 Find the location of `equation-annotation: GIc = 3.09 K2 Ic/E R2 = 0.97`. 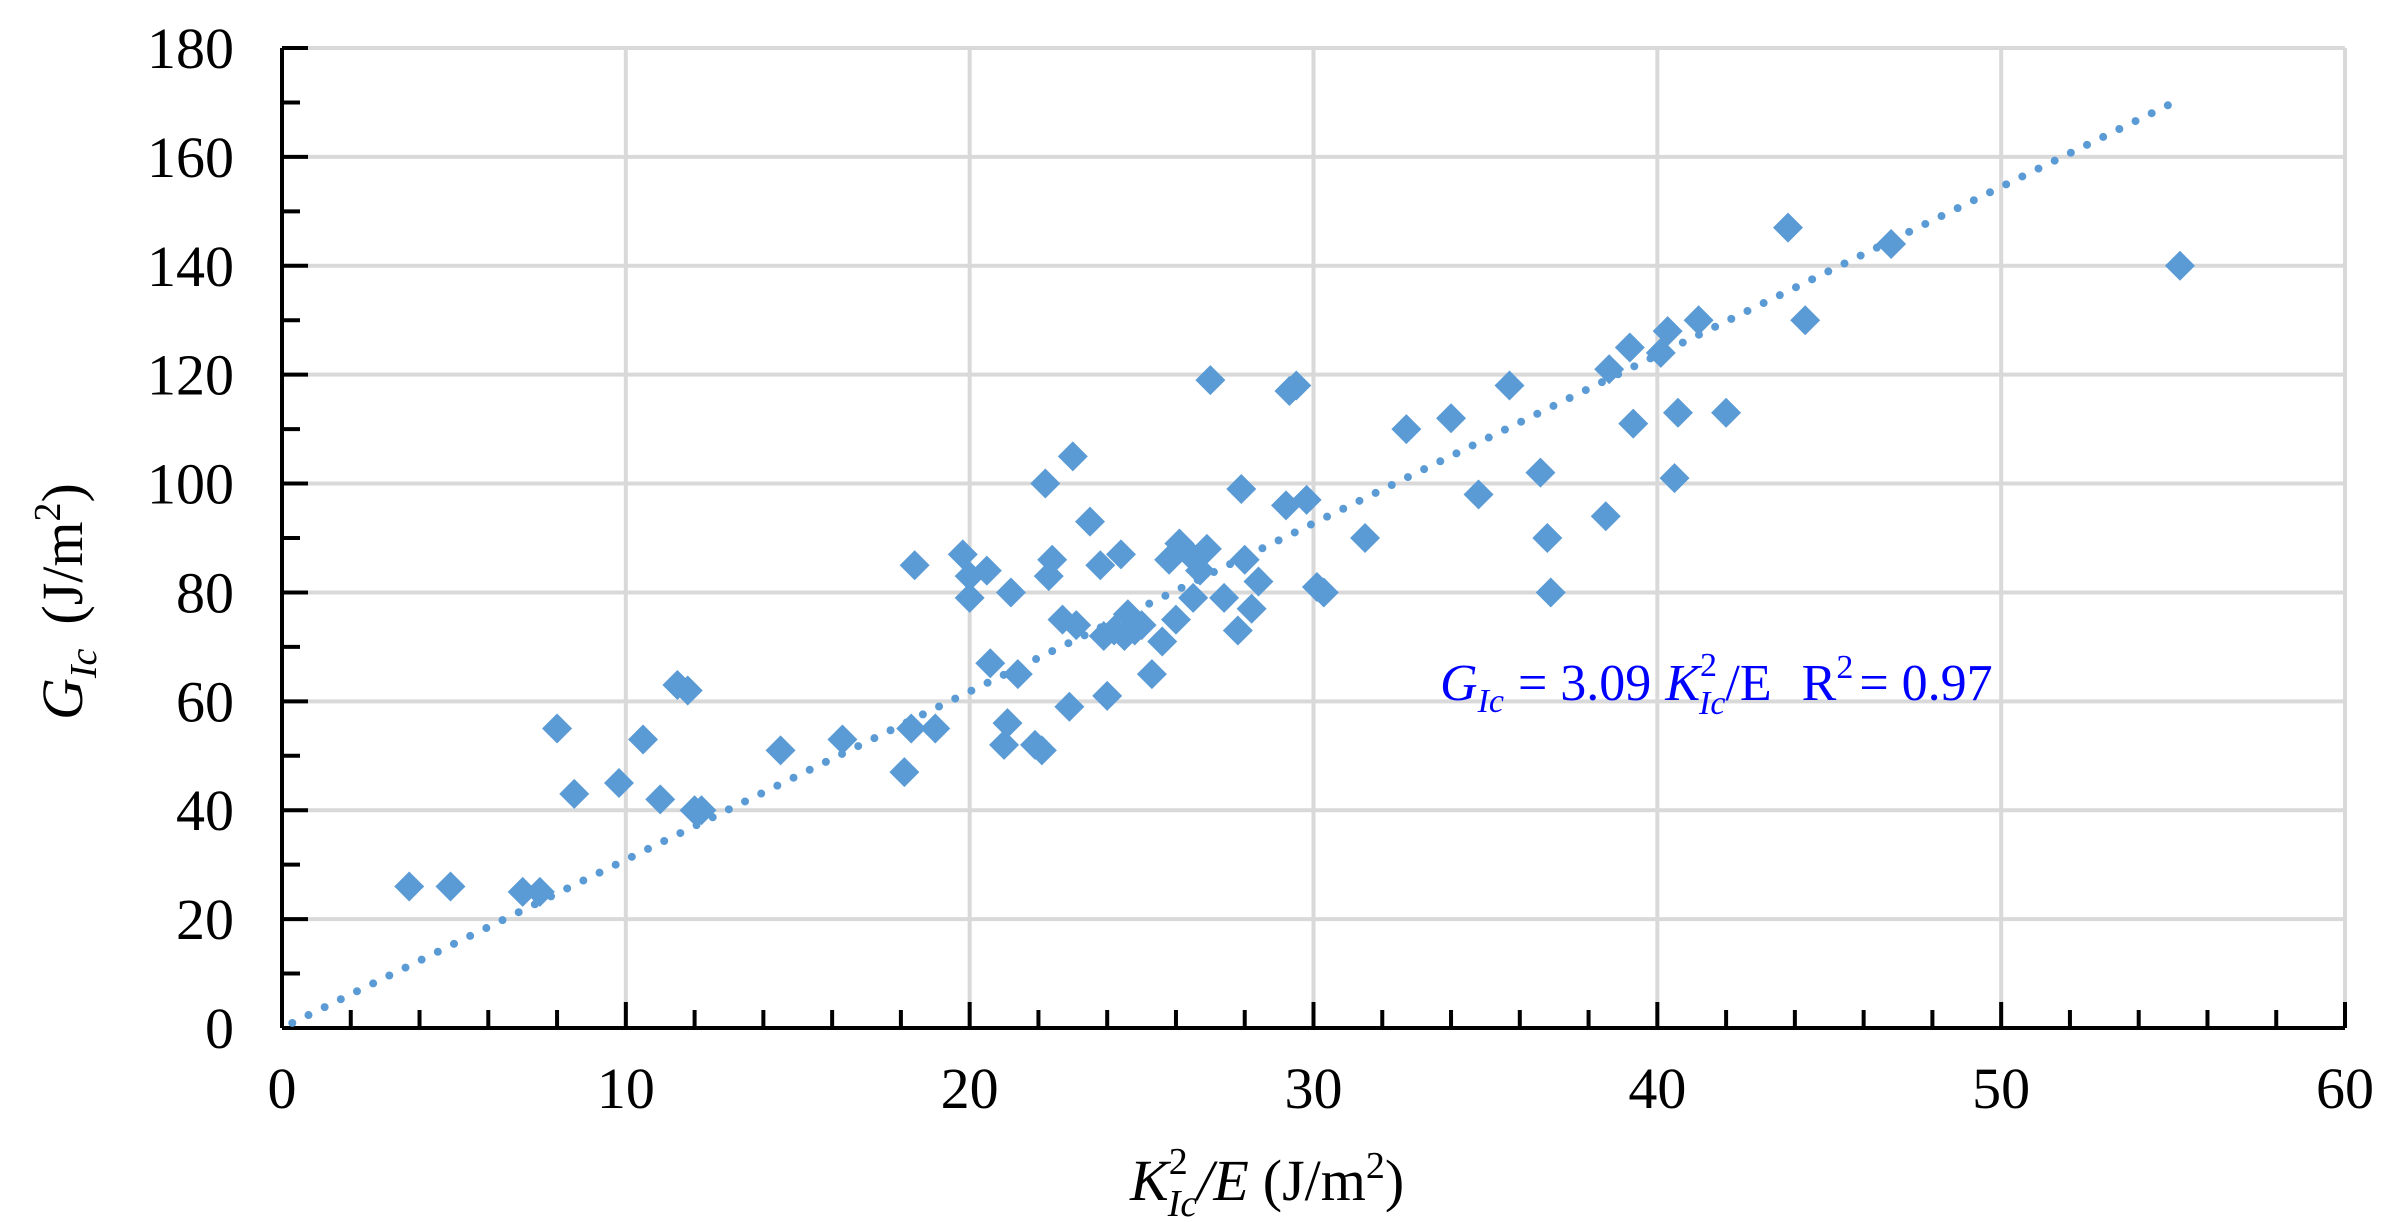

equation-annotation: GIc = 3.09 K2 Ic/E R2 = 0.97 is located at coordinates (1716, 684).